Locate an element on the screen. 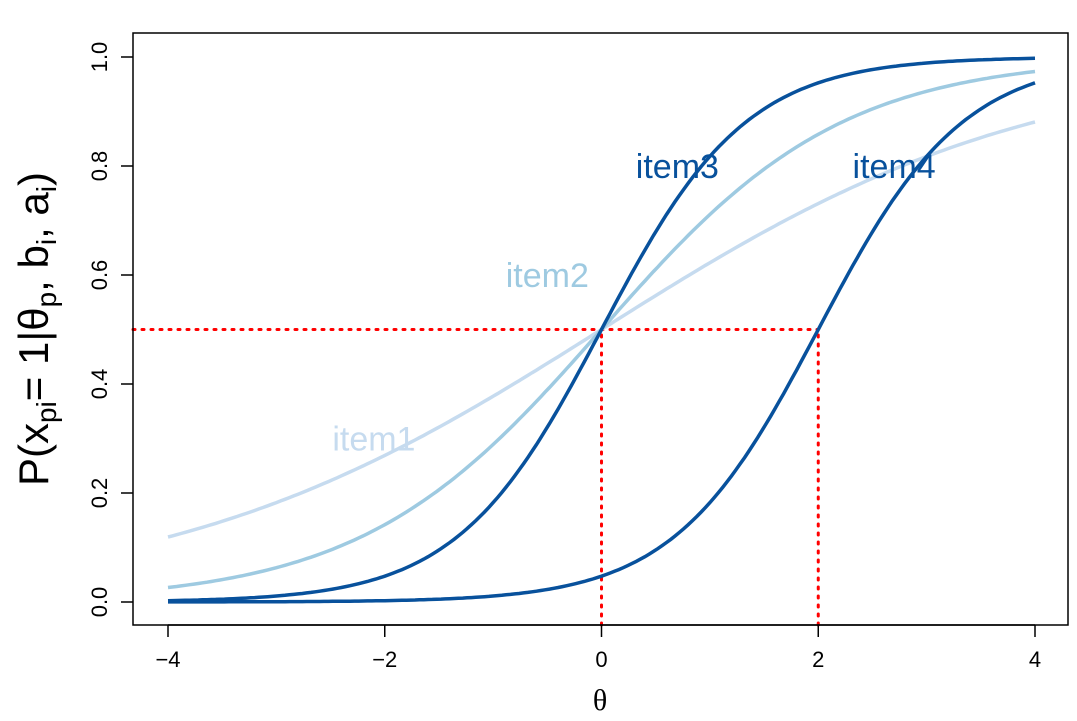  x-axis-label: θ is located at coordinates (600, 700).